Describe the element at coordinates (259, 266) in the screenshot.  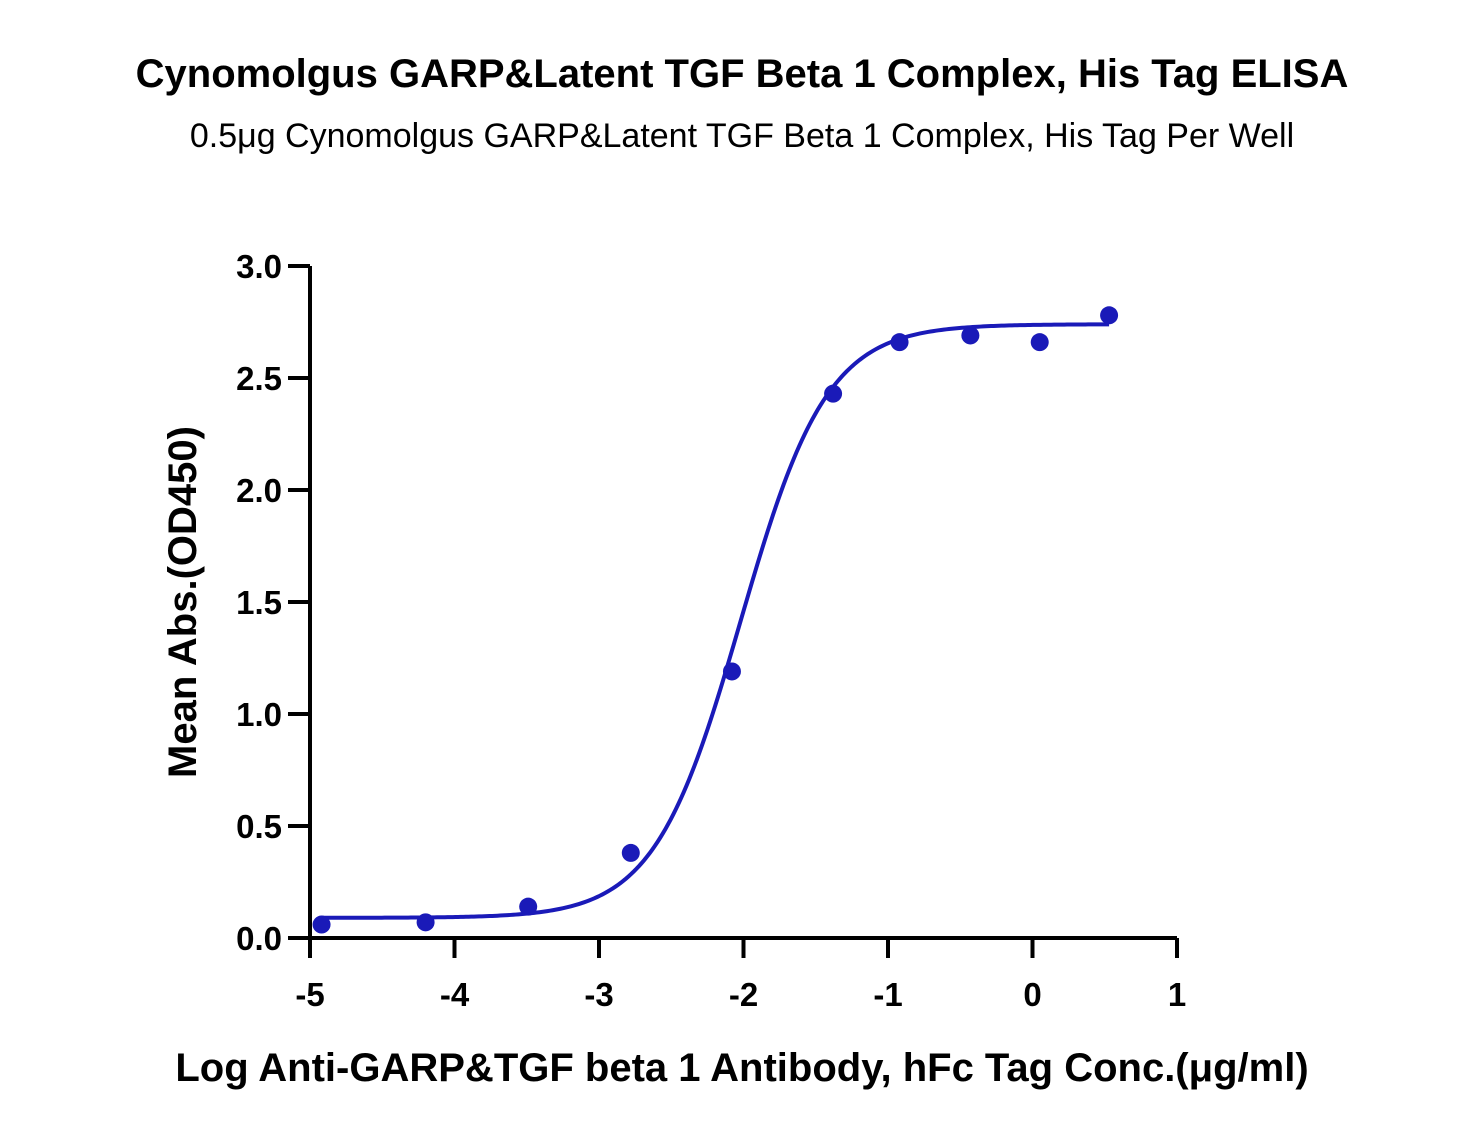
I see `y-tick-label: 3.0` at that location.